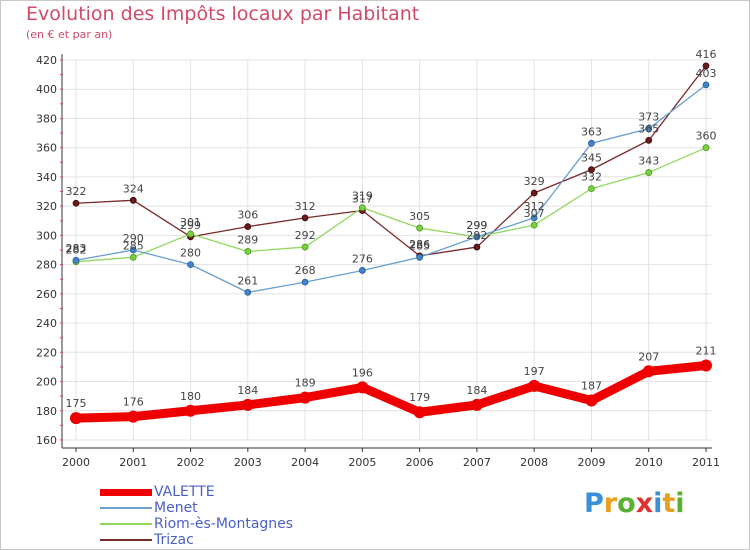 This screenshot has height=550, width=750. What do you see at coordinates (706, 54) in the screenshot?
I see `data-label: 416` at bounding box center [706, 54].